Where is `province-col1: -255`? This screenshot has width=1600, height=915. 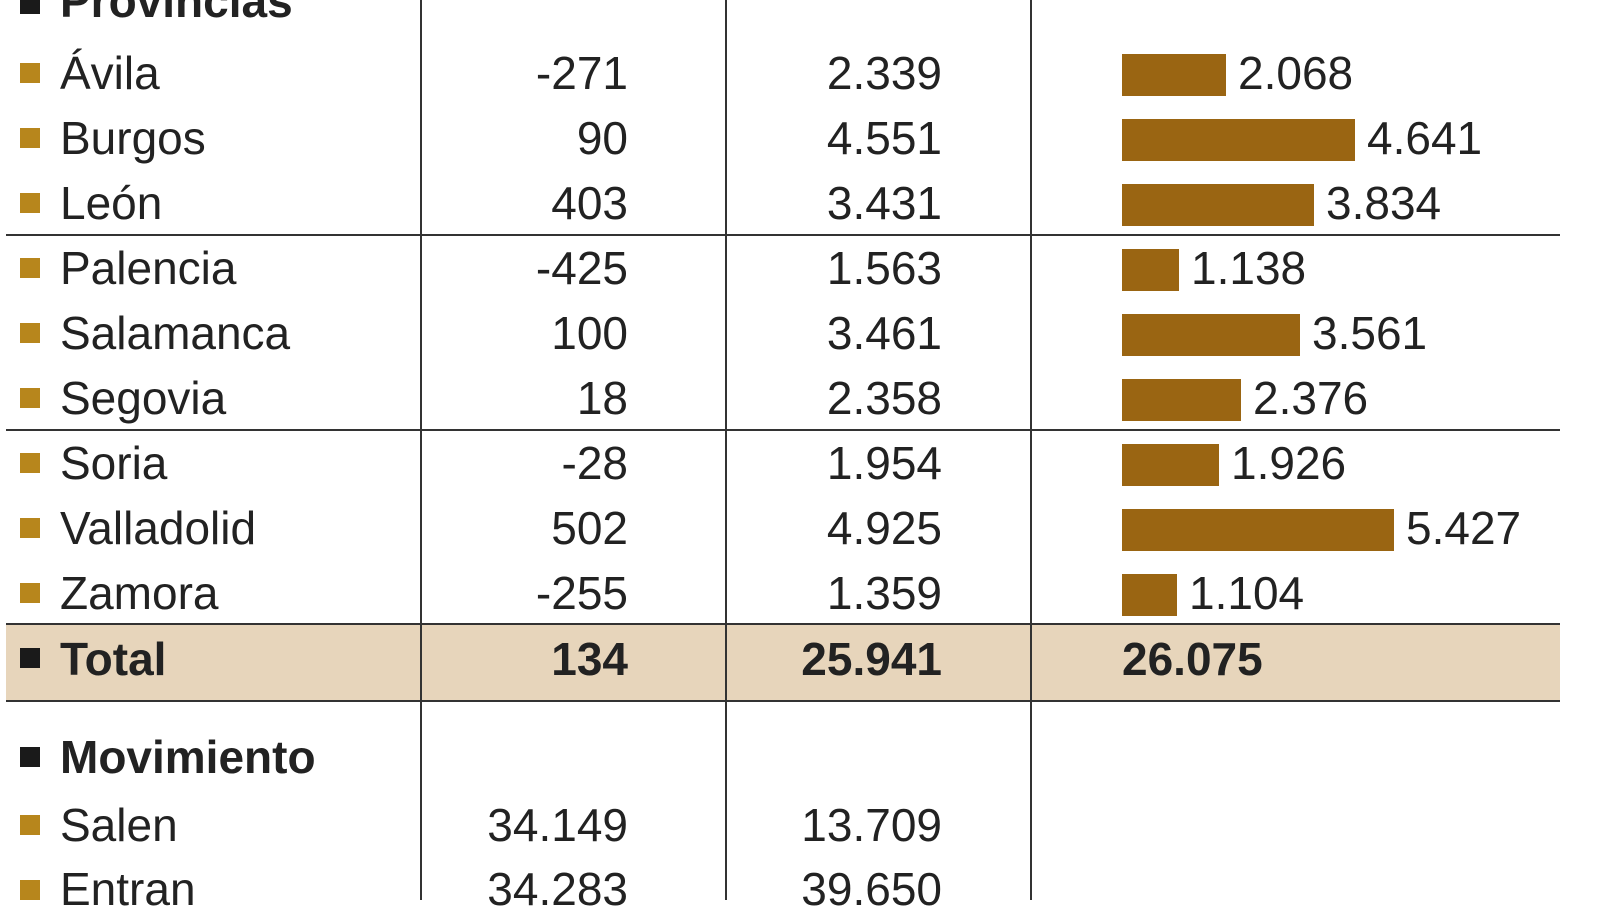
province-col1: -255 is located at coordinates (581, 593).